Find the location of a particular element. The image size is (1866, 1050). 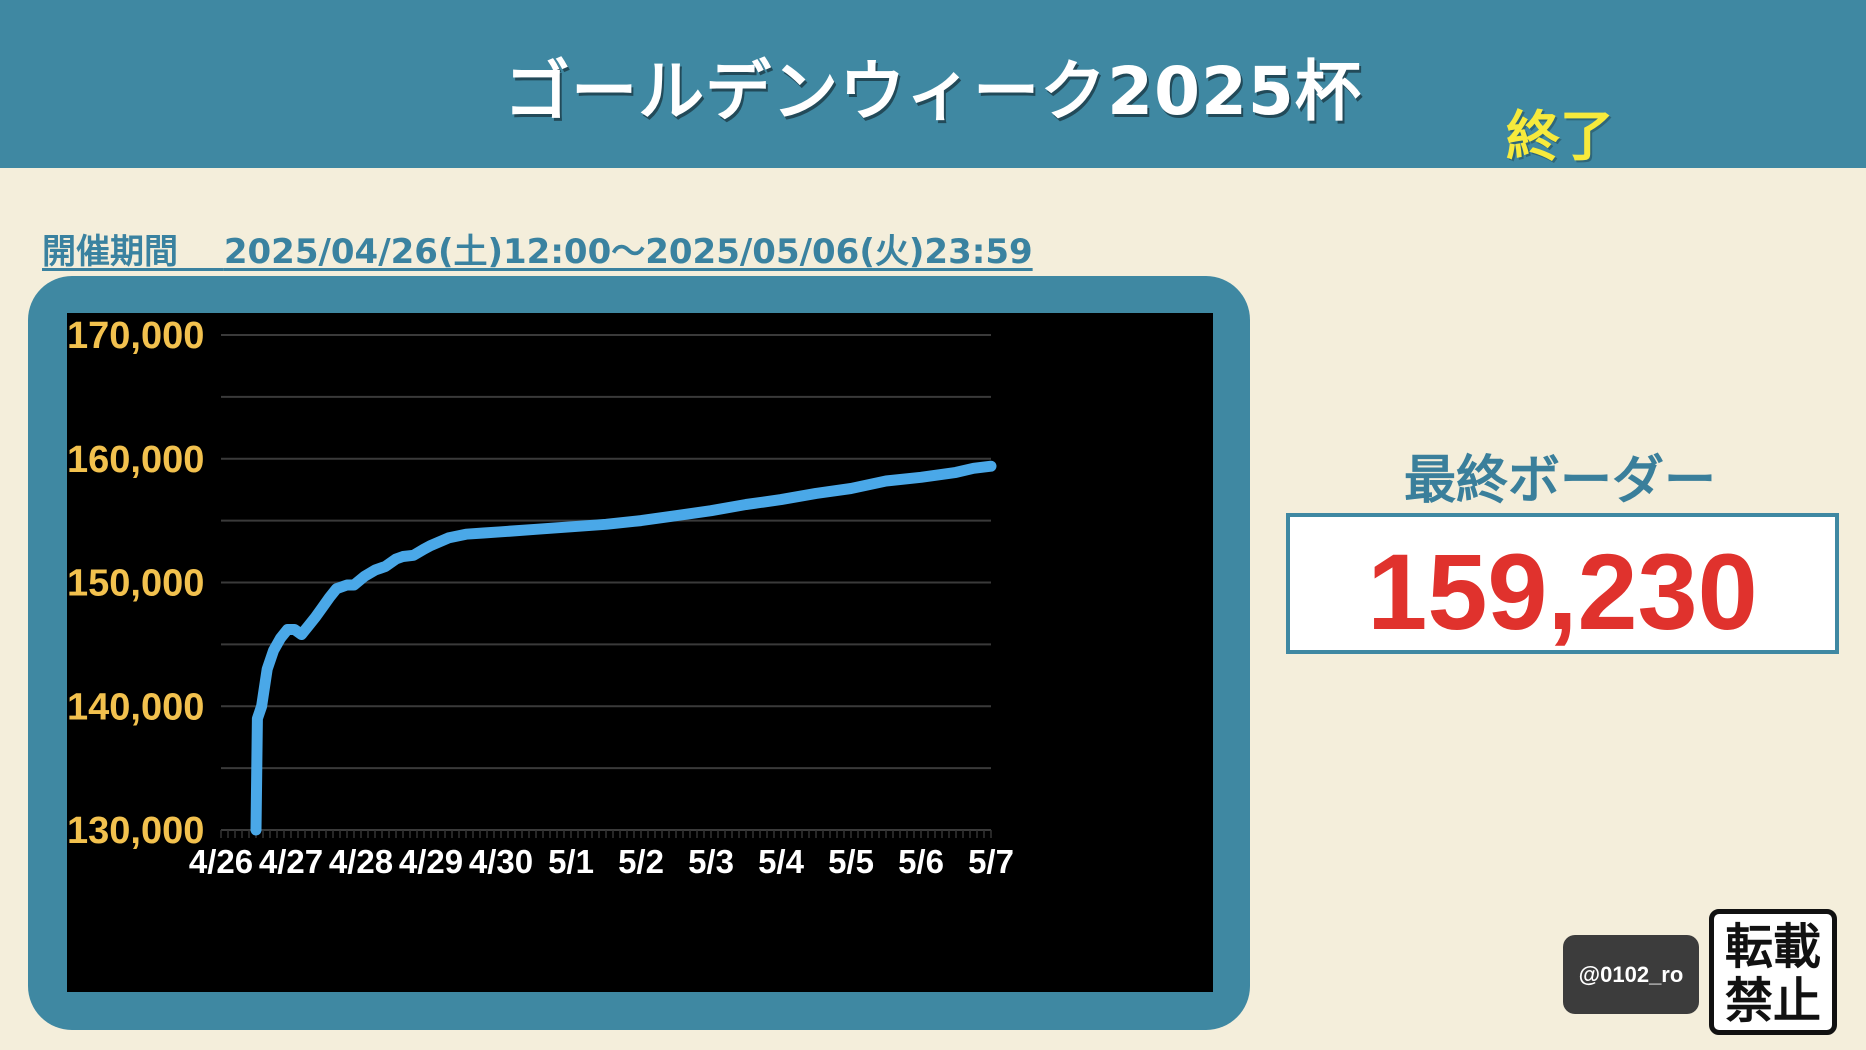

x-tick-label: 5/2 is located at coordinates (641, 861).